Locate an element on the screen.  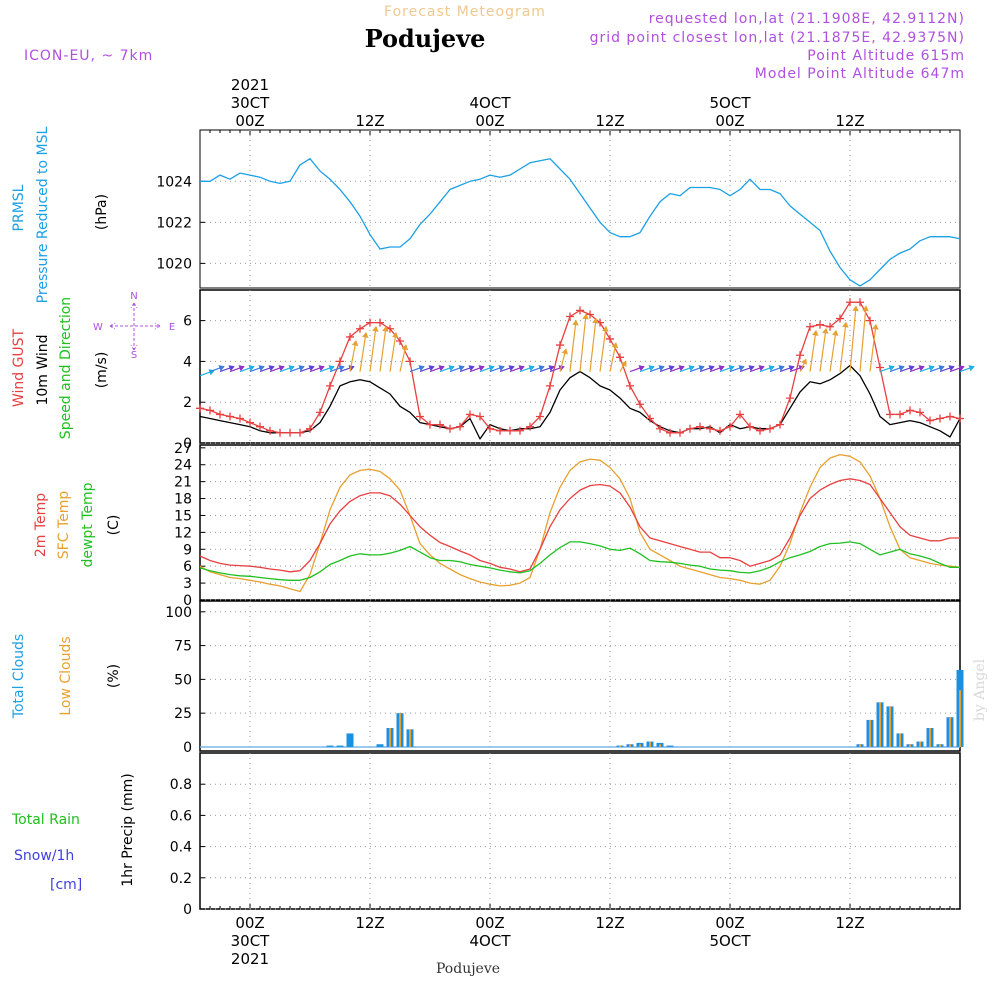
temp-unit: (C) is located at coordinates (114, 525).